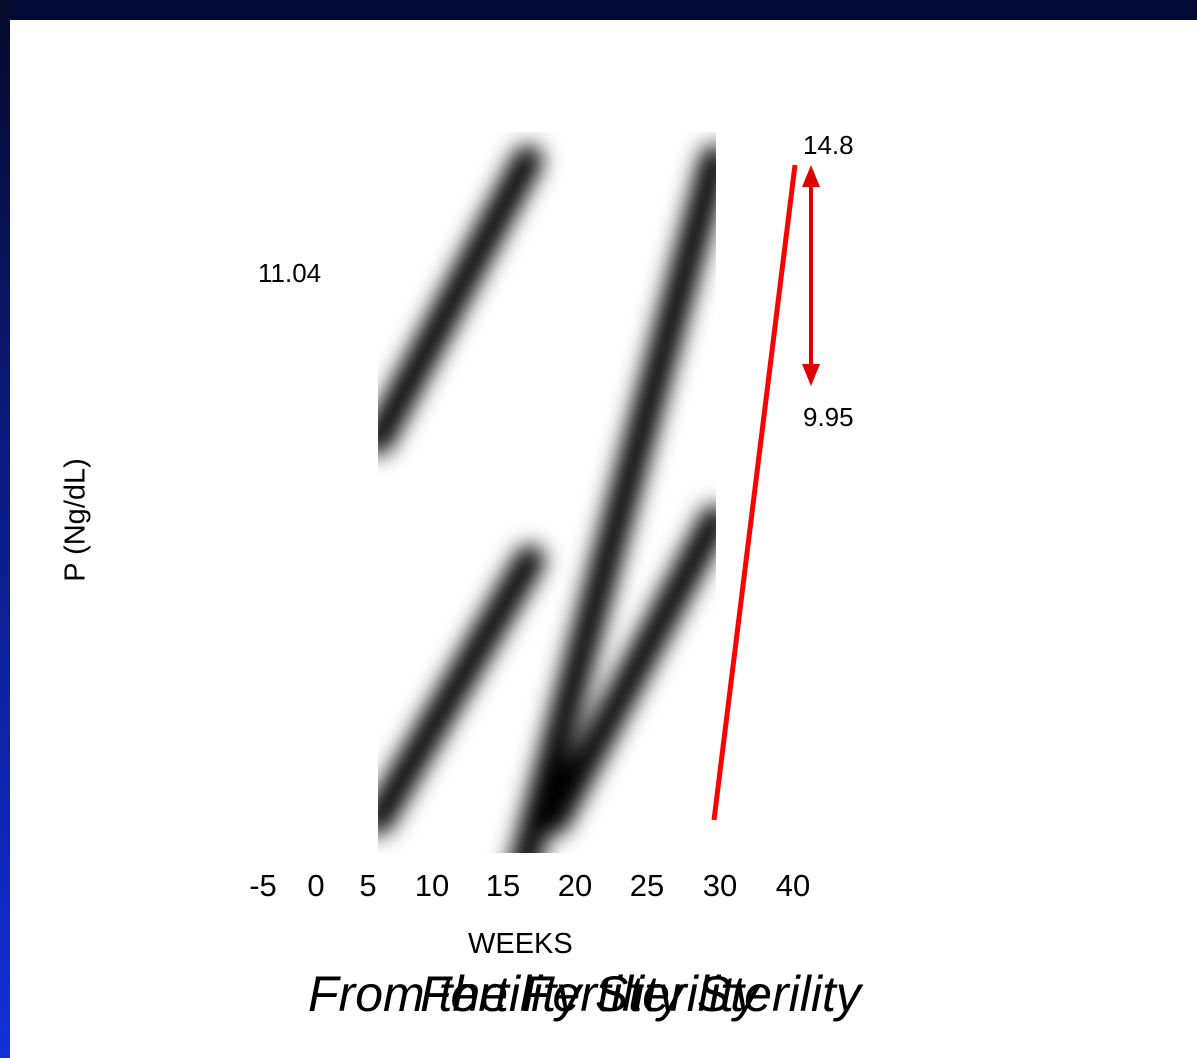 Image resolution: width=1197 pixels, height=1058 pixels. Describe the element at coordinates (368, 885) in the screenshot. I see `x-tick-label: 5` at that location.